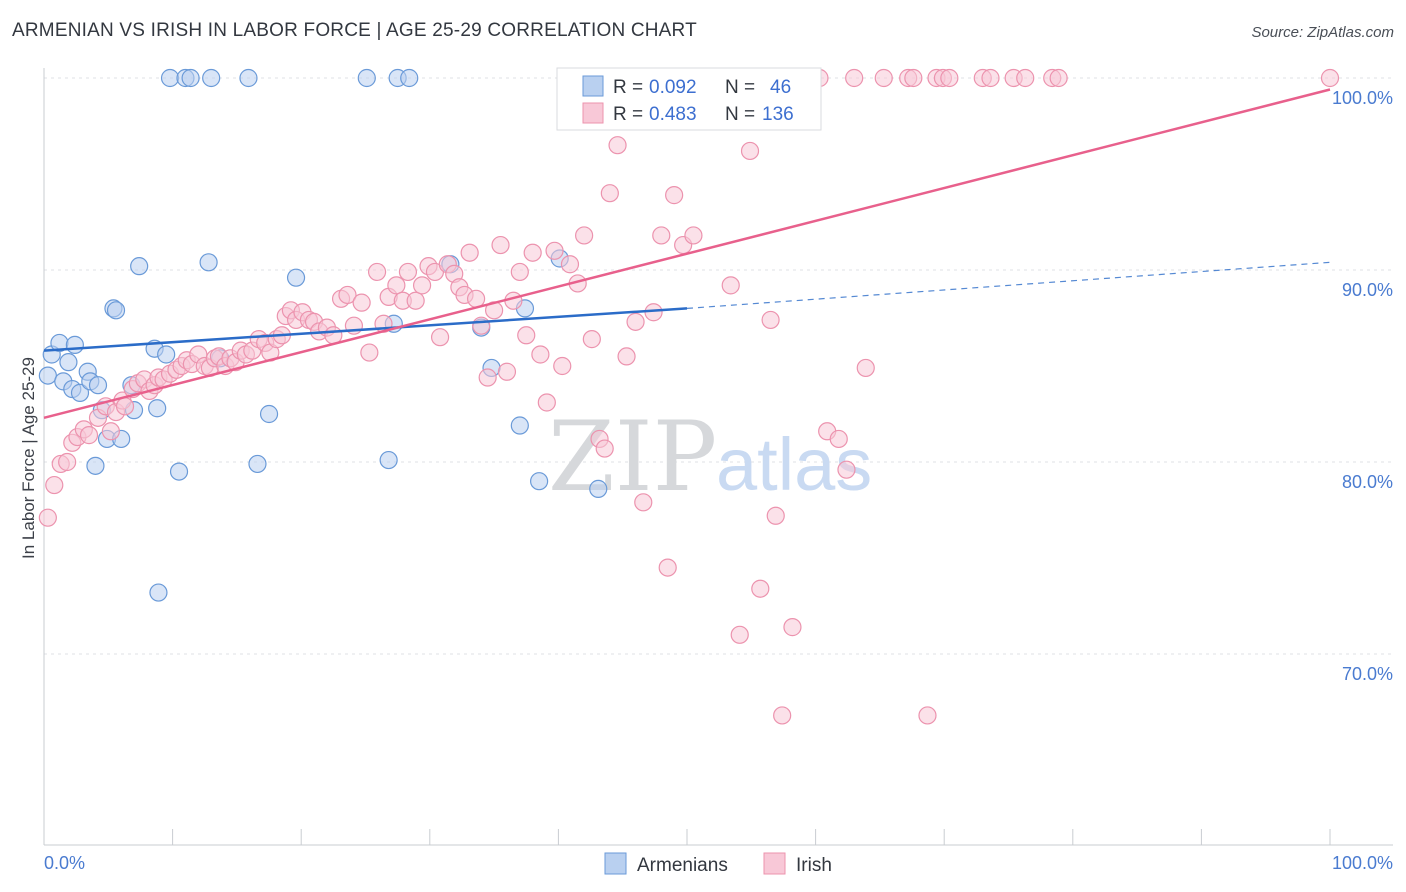  What do you see at coordinates (615, 863) in the screenshot?
I see `bottom-legend-swatch-armenians` at bounding box center [615, 863].